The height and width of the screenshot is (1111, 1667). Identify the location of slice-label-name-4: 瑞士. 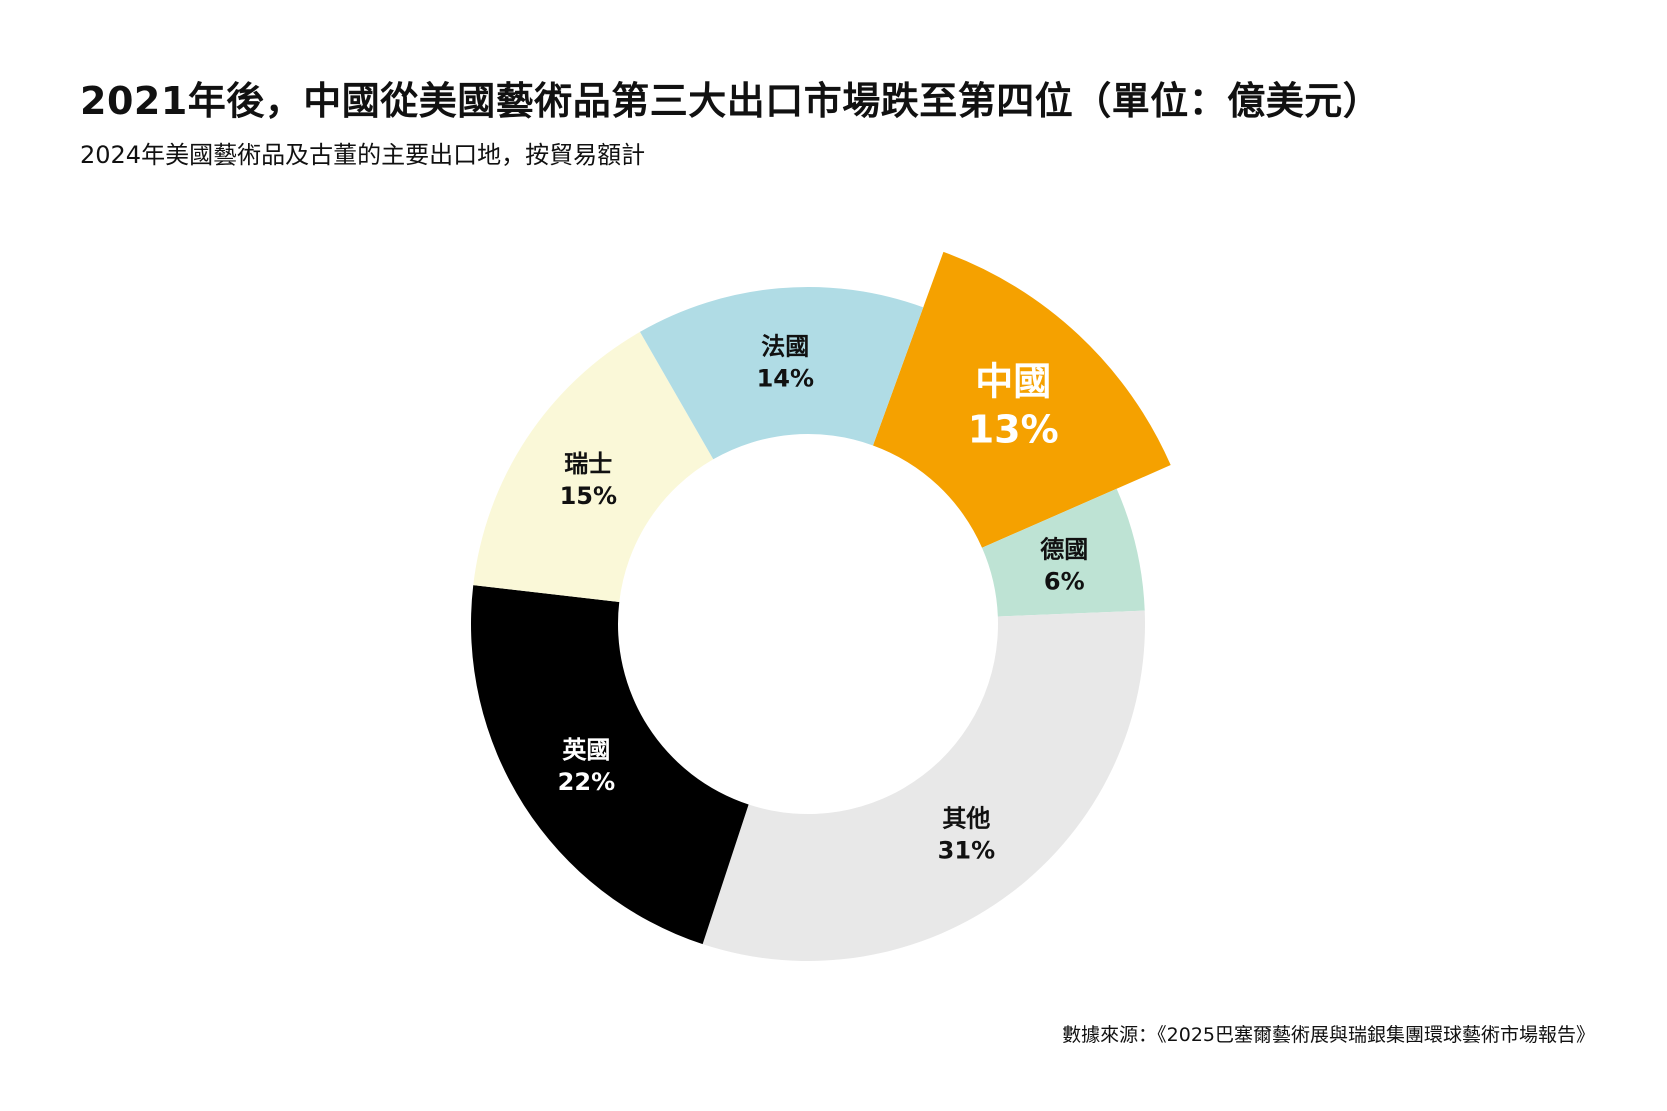
(588, 464).